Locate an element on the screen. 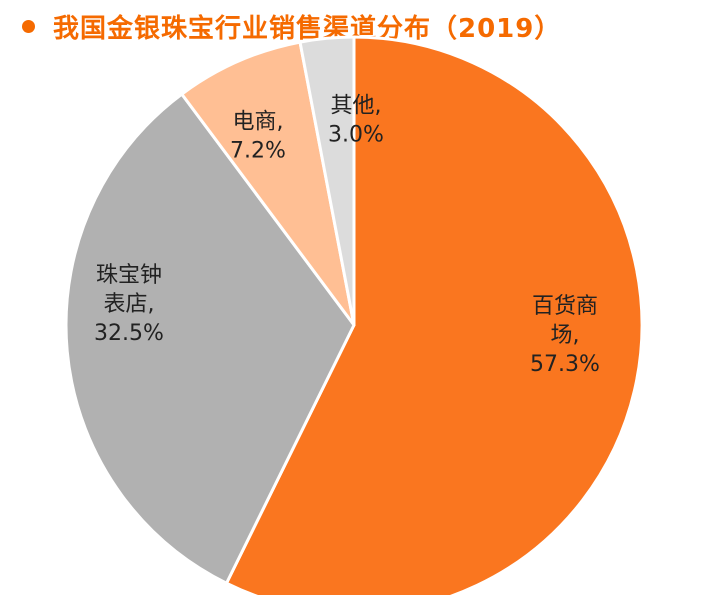  slice-label-0: 百货商场, 57.3% is located at coordinates (565, 335).